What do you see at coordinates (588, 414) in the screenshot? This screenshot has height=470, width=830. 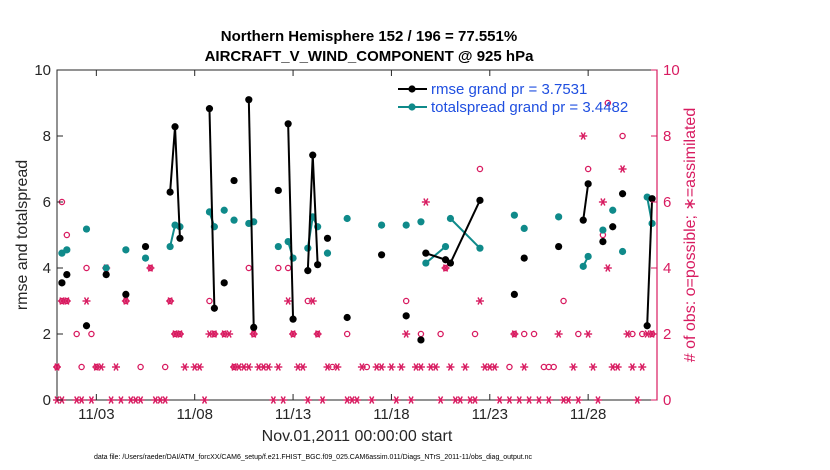 I see `x-tick-label: 11/28` at bounding box center [588, 414].